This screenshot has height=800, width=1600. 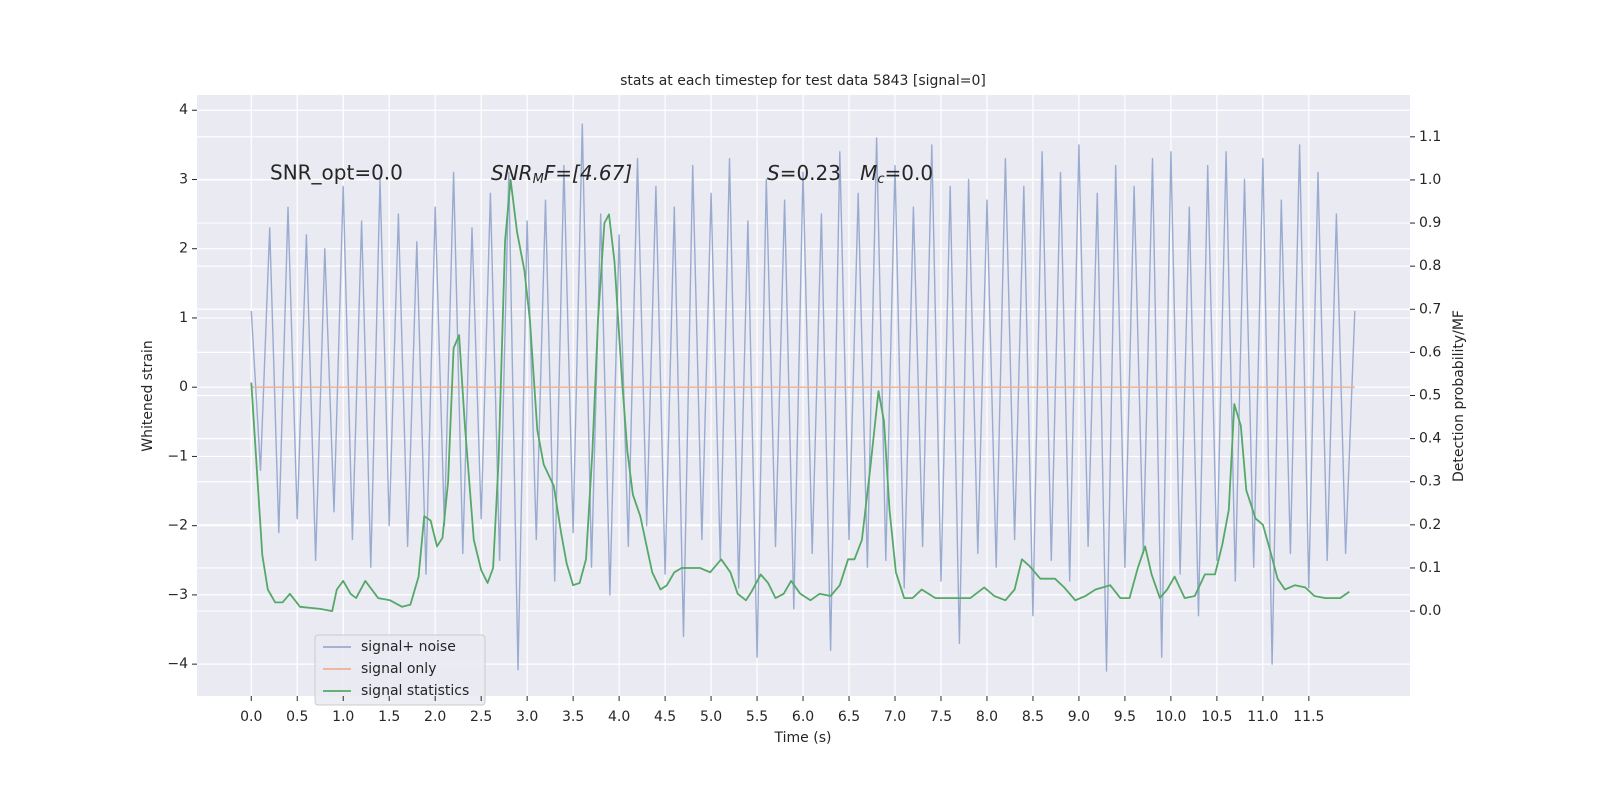 What do you see at coordinates (1430, 611) in the screenshot?
I see `y2-tick-label: 0.0` at bounding box center [1430, 611].